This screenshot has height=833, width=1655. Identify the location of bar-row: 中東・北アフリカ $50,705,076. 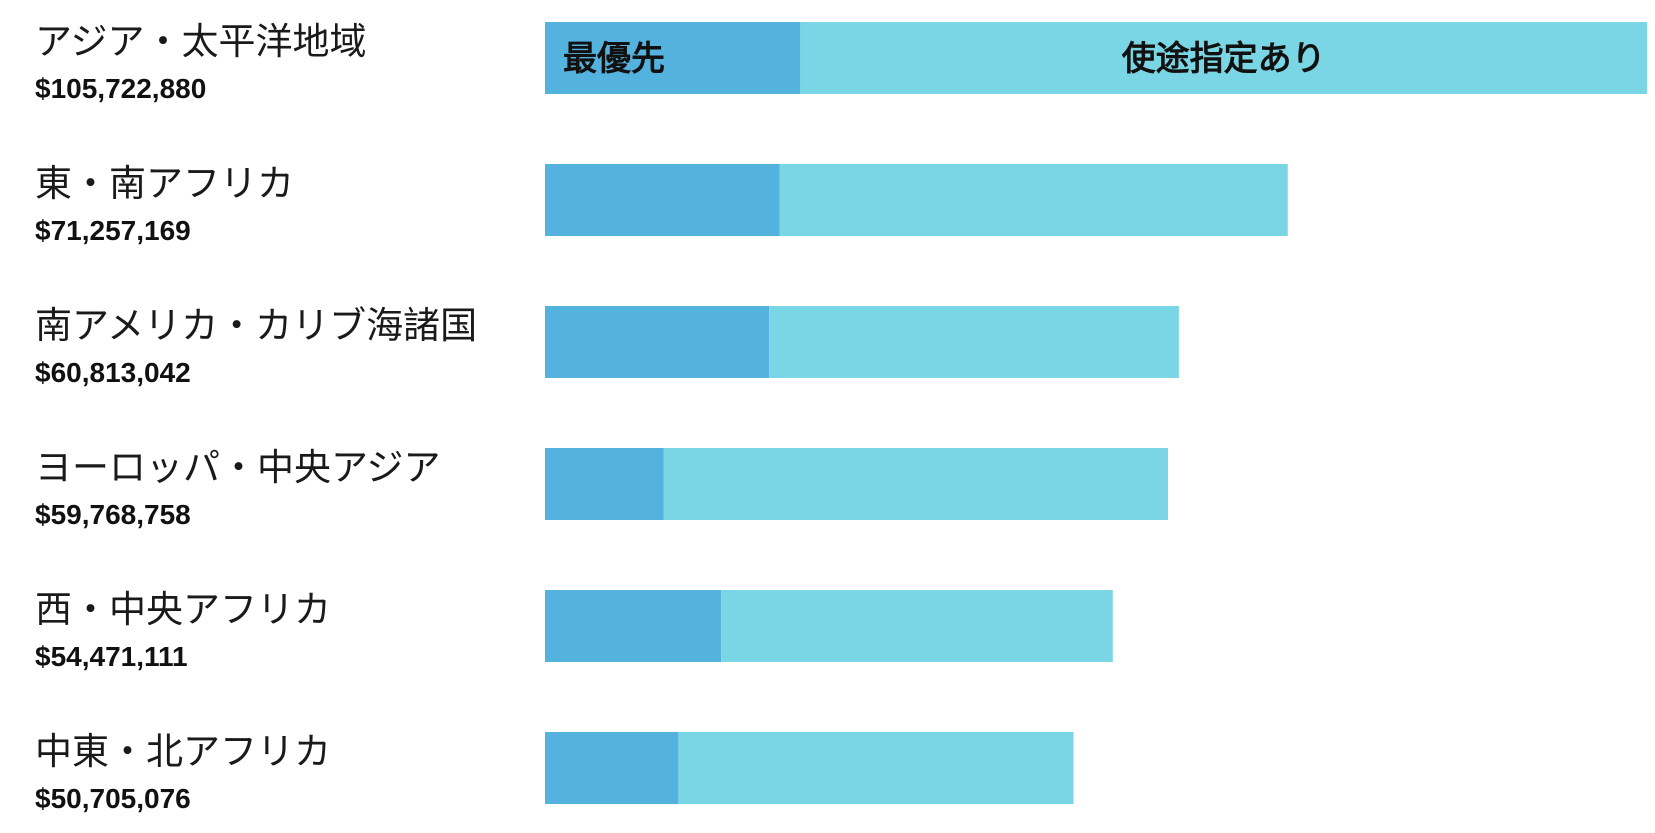
(554, 772).